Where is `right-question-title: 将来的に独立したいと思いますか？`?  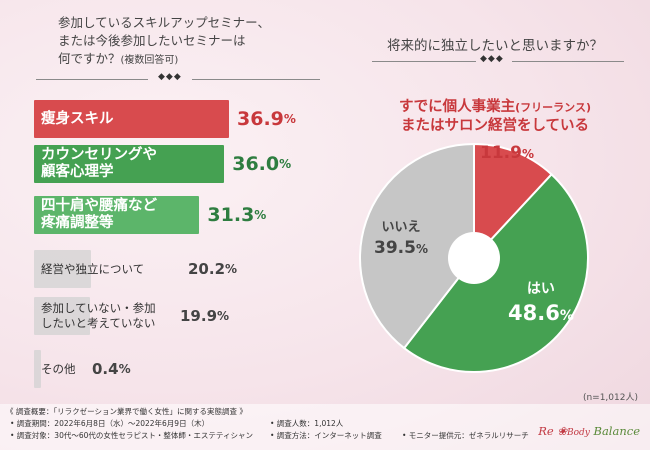
right-question-title: 将来的に独立したいと思いますか？ is located at coordinates (495, 46).